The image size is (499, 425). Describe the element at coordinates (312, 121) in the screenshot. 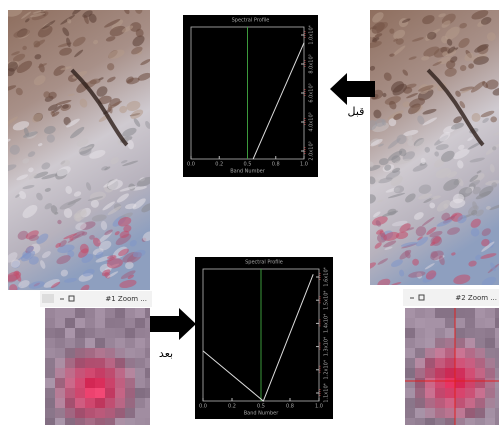

I see `y-tick-label: 4.0x10³` at that location.